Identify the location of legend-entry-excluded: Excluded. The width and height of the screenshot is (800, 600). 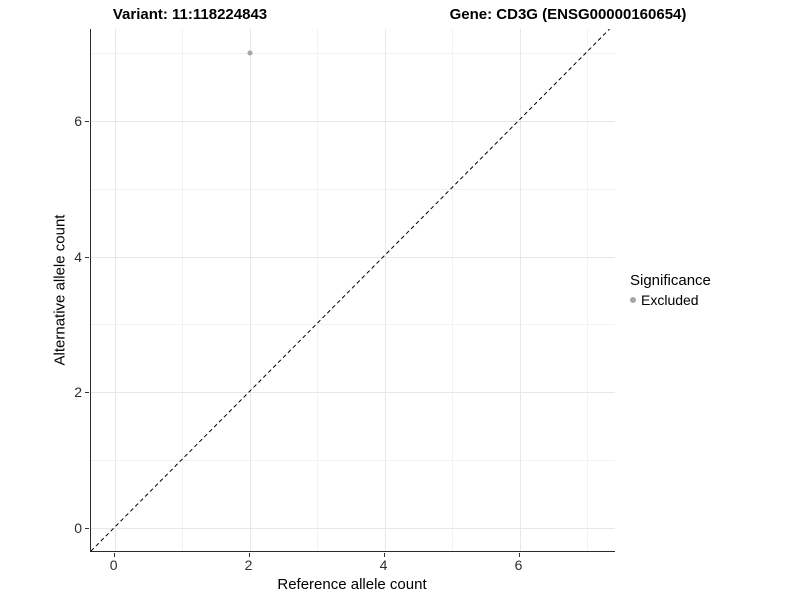
(670, 300).